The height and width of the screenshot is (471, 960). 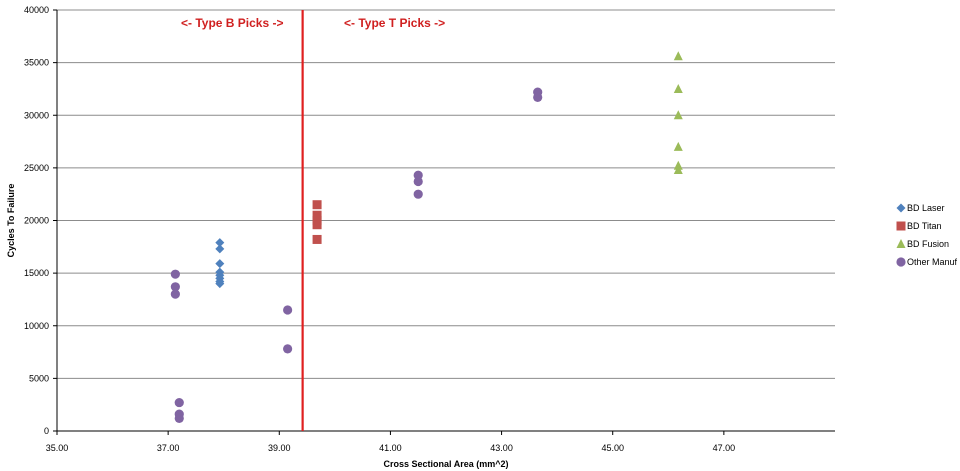 I want to click on x-tick-label: 45.00, so click(x=612, y=448).